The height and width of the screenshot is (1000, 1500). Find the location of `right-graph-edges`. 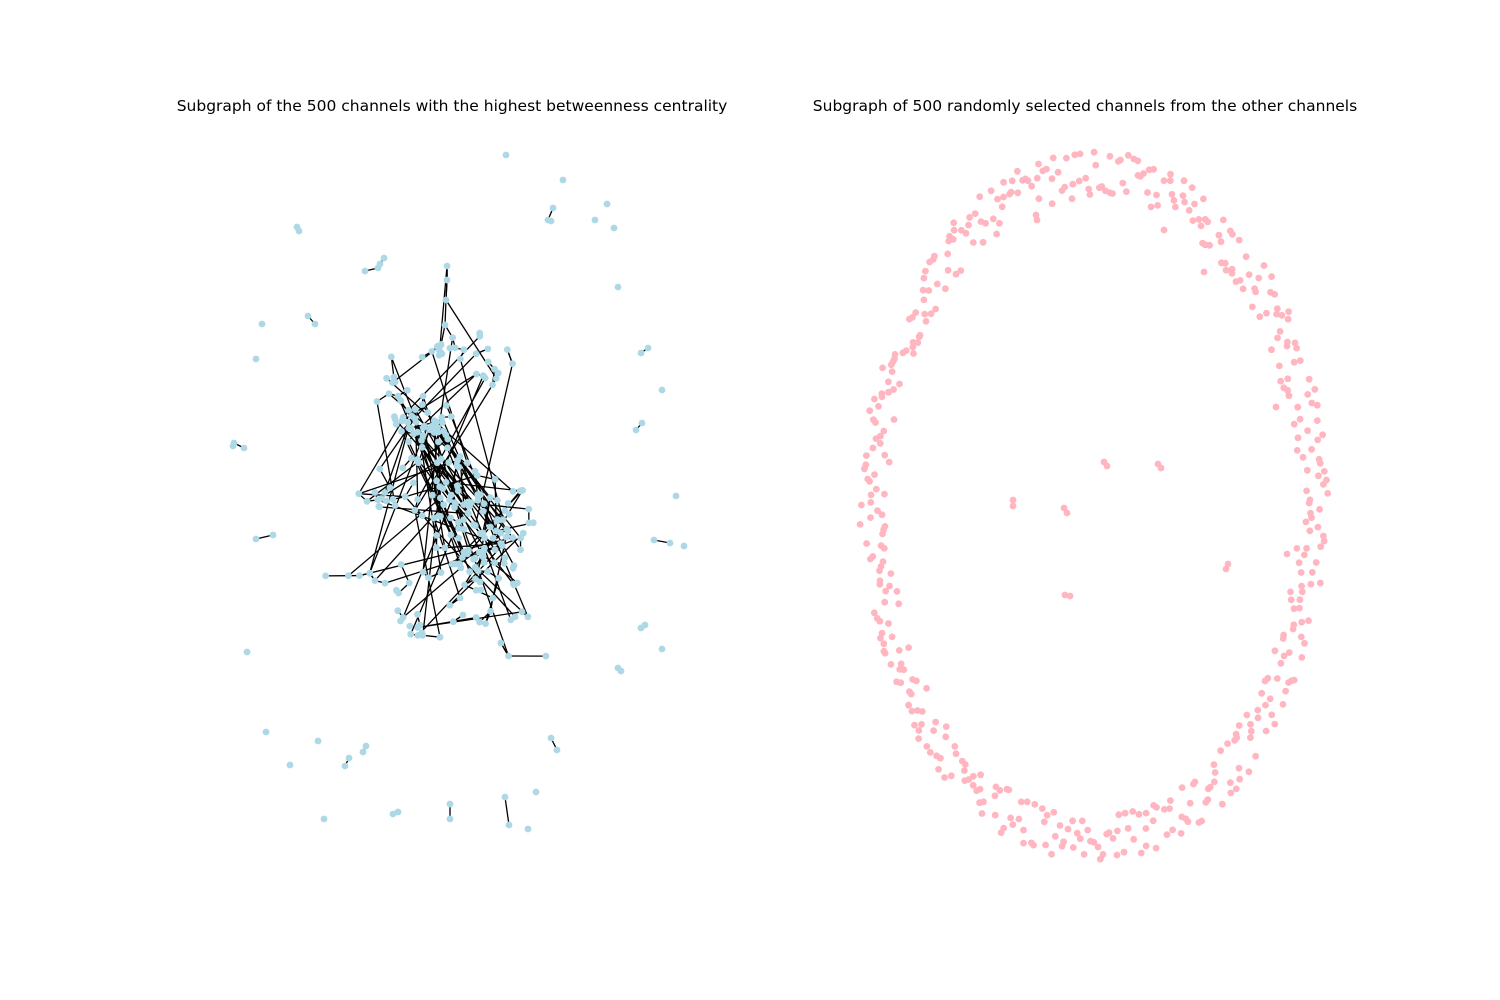

right-graph-edges is located at coordinates (1120, 529).